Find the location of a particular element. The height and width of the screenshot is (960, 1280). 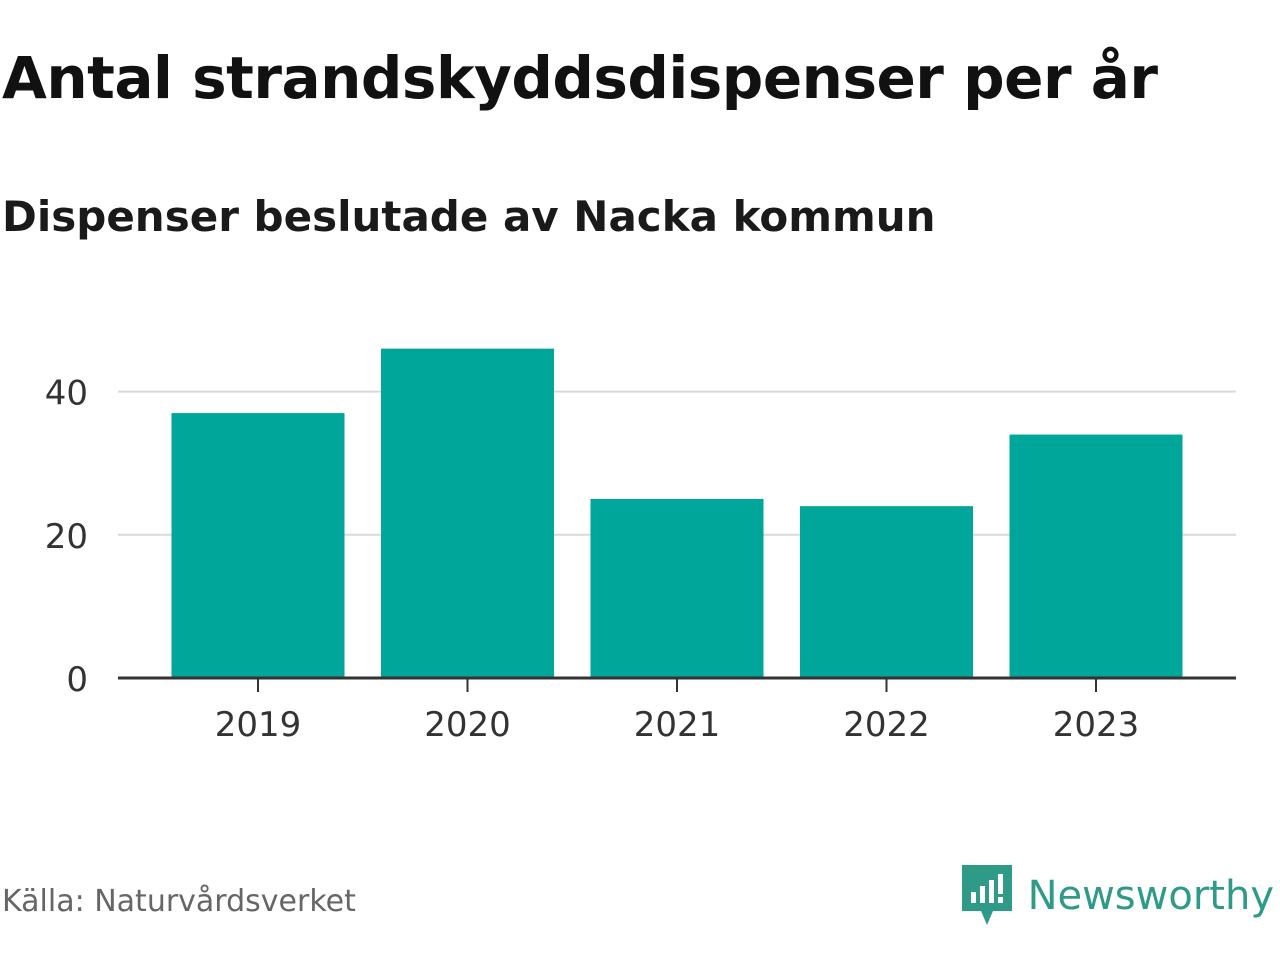

chart-subtitle: Dispenser beslutade av Nacka kommun is located at coordinates (469, 216).